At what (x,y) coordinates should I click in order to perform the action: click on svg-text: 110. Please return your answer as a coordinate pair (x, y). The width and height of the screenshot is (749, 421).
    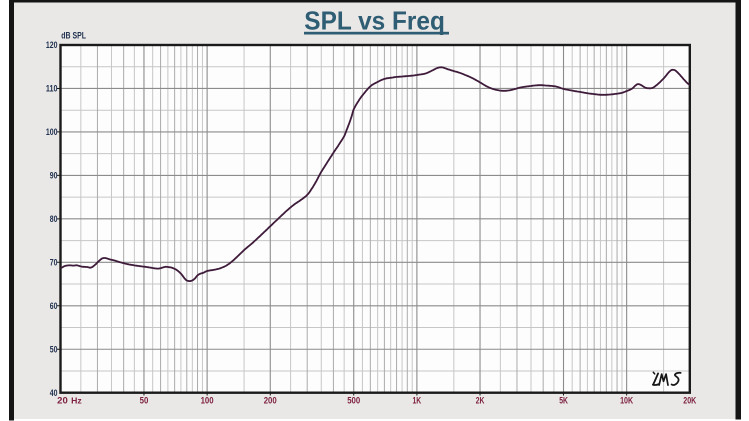
    Looking at the image, I should click on (52, 89).